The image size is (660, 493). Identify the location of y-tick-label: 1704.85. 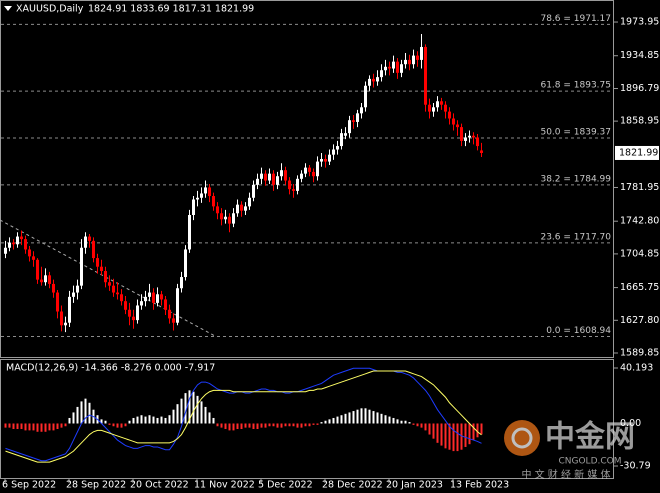
(639, 253).